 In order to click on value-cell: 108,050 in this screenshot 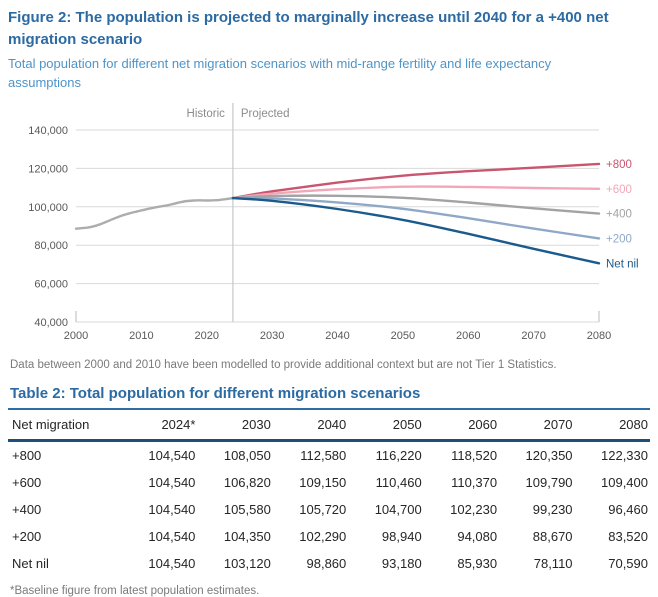, I will do `click(247, 455)`.